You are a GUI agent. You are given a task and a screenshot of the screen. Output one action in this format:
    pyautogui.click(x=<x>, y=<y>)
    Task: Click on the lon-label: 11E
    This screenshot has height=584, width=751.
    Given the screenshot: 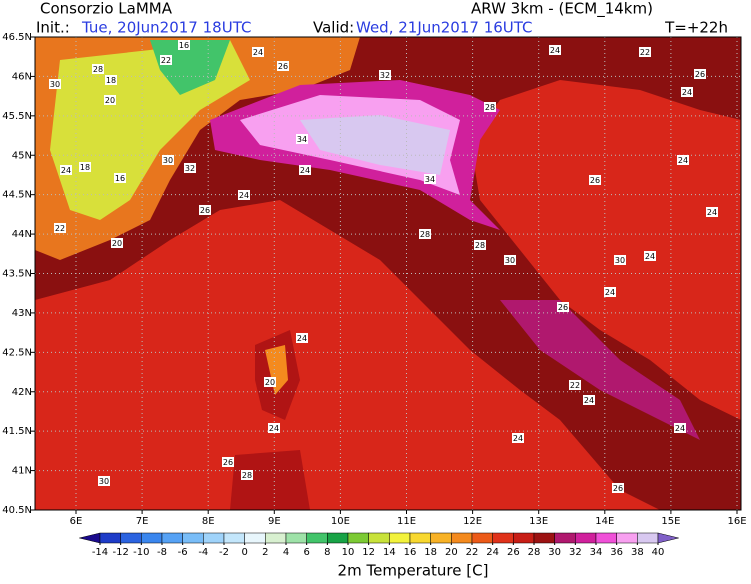 What is the action you would take?
    pyautogui.click(x=406, y=521)
    